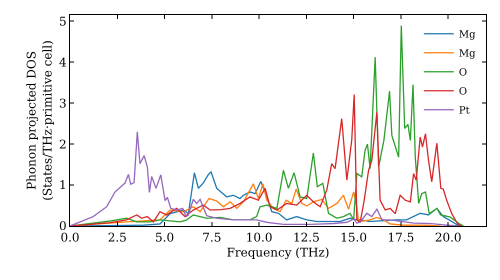  What do you see at coordinates (259, 237) in the screenshot?
I see `x-tick-label: 10.0` at bounding box center [259, 237].